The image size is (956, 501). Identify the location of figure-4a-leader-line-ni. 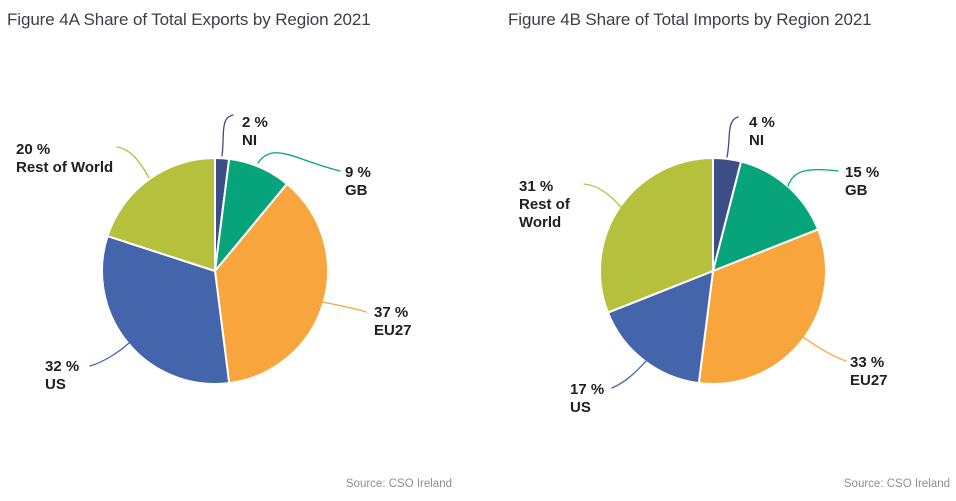
(227, 135).